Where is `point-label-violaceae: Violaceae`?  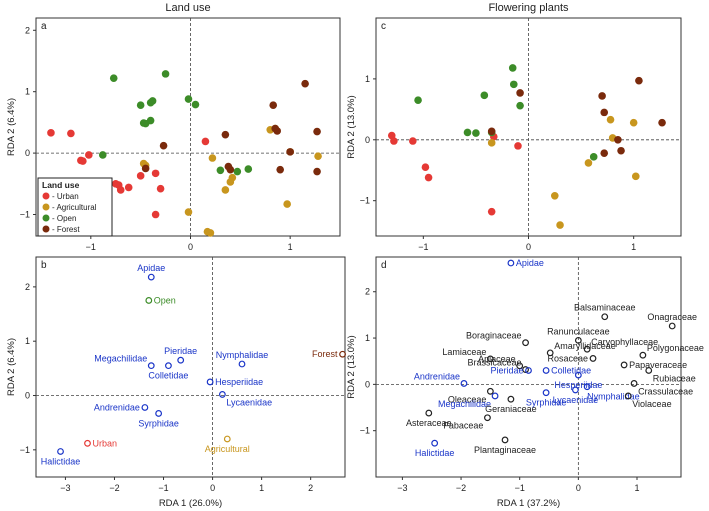 point-label-violaceae: Violaceae is located at coordinates (651, 404).